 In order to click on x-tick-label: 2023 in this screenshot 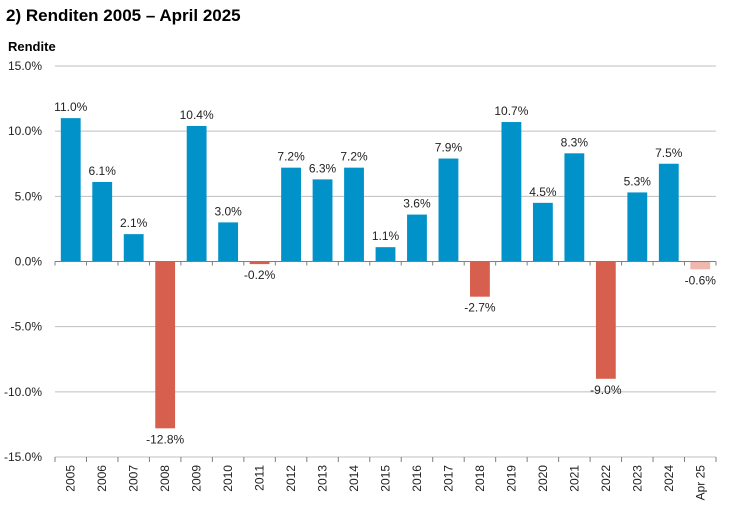, I will do `click(637, 478)`.